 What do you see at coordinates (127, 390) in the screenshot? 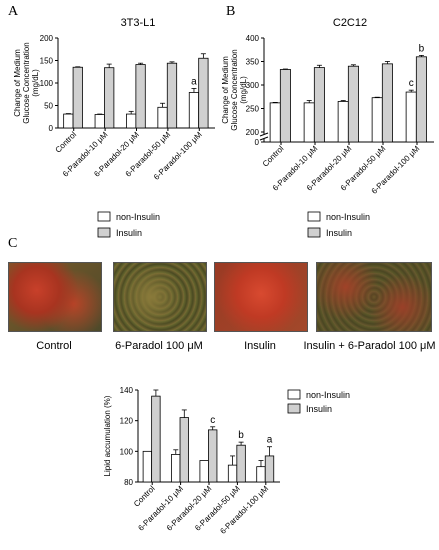
I see `y-tick-label: 140` at bounding box center [127, 390].